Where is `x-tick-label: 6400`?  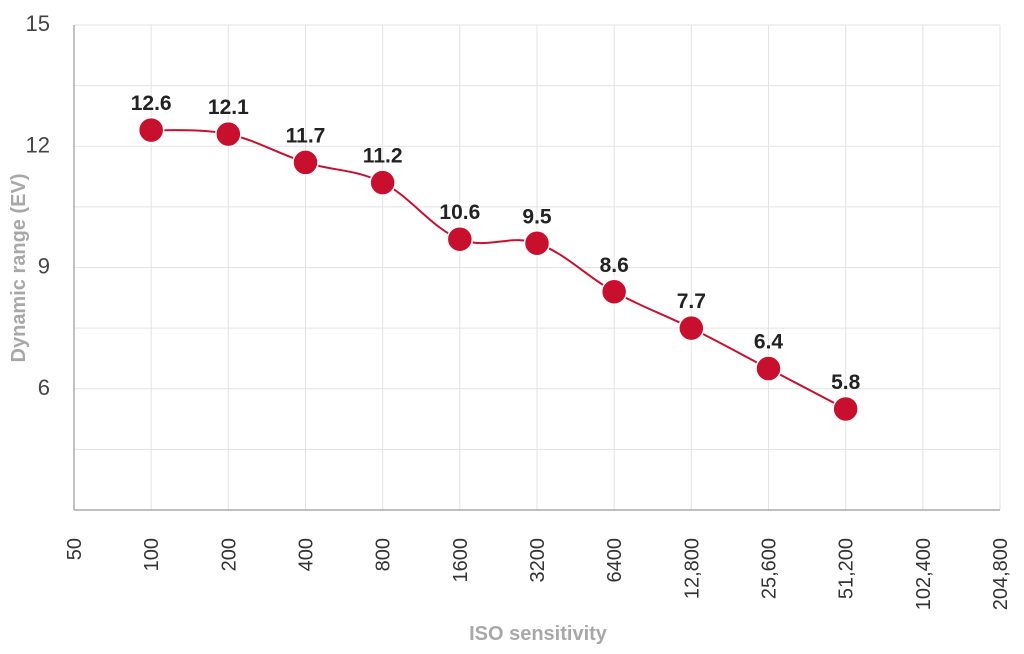 x-tick-label: 6400 is located at coordinates (615, 560).